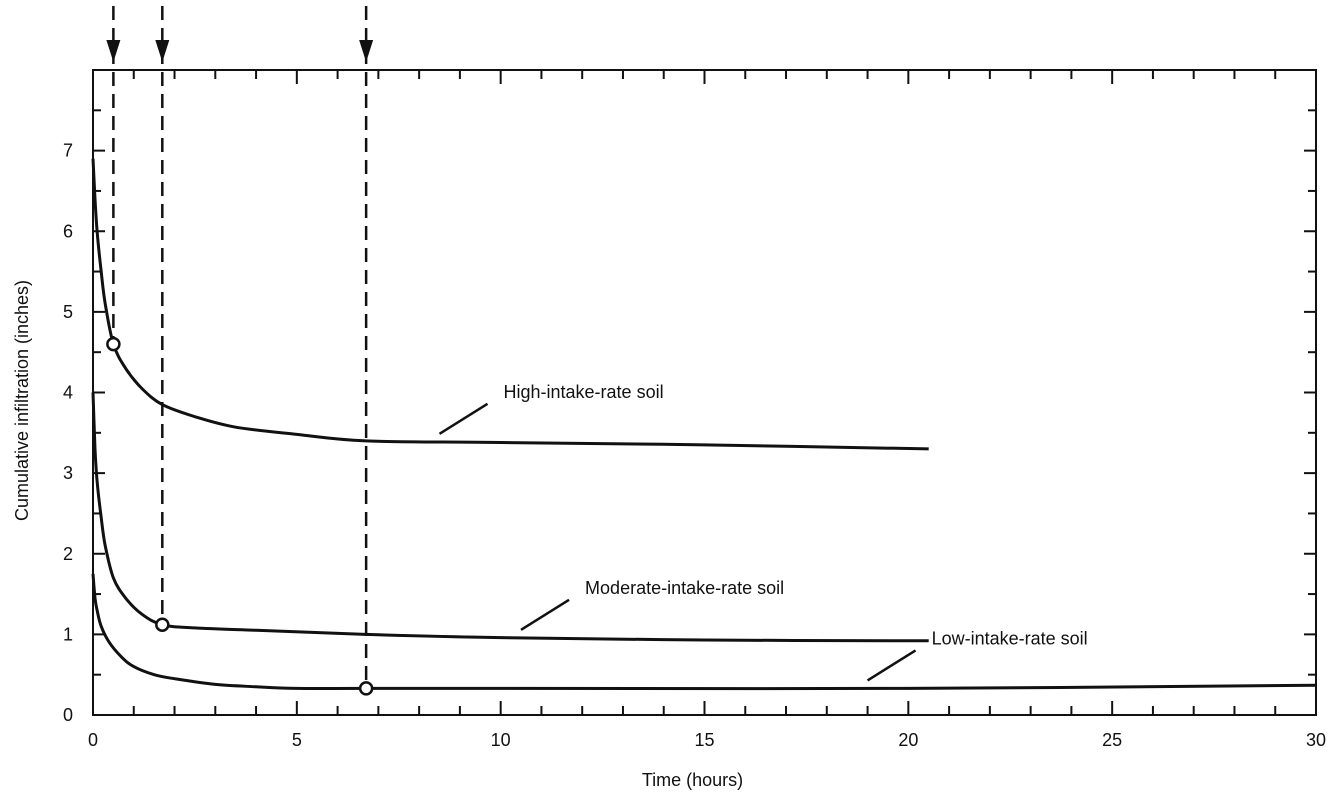 The width and height of the screenshot is (1339, 794). I want to click on x-tick-label: 15, so click(704, 740).